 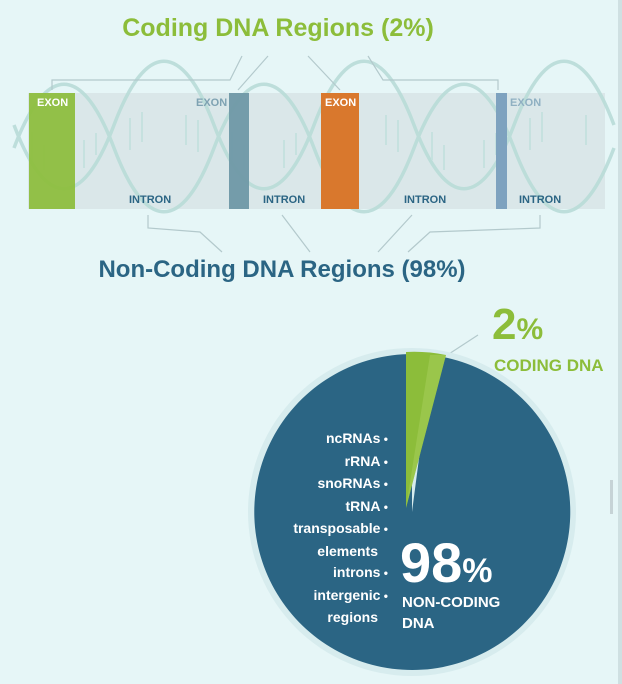 What do you see at coordinates (352, 617) in the screenshot?
I see `list-item-regions: regions` at bounding box center [352, 617].